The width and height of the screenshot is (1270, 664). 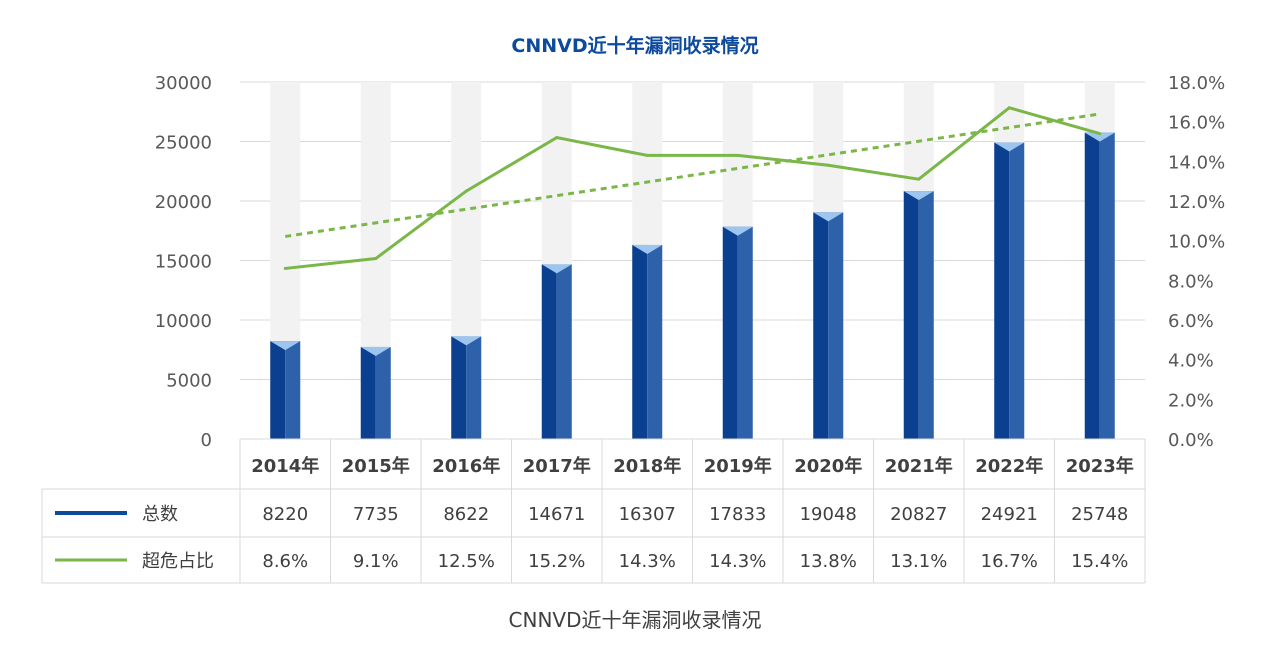 What do you see at coordinates (183, 262) in the screenshot?
I see `left-tick-label: 15000` at bounding box center [183, 262].